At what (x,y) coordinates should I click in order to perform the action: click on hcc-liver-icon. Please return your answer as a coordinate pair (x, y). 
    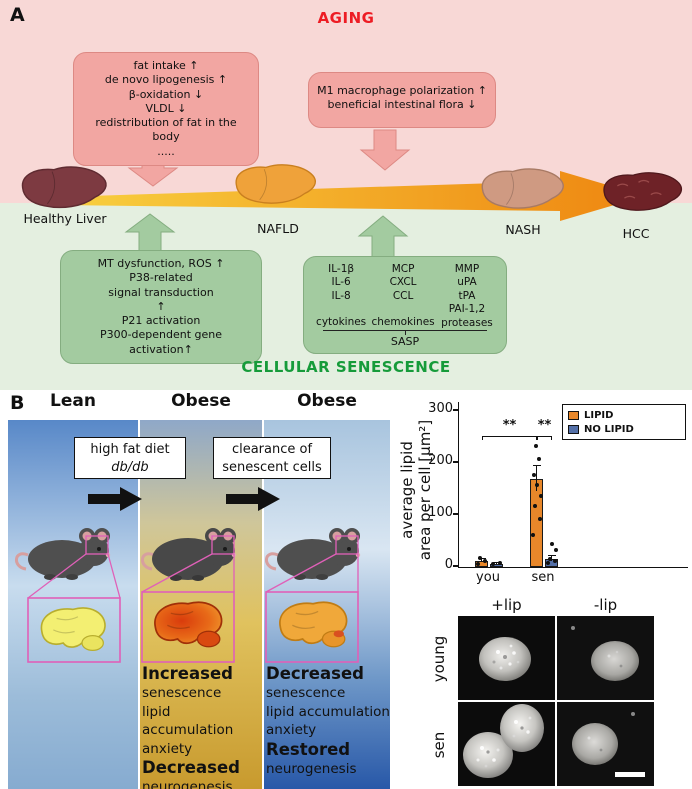
    Looking at the image, I should click on (642, 191).